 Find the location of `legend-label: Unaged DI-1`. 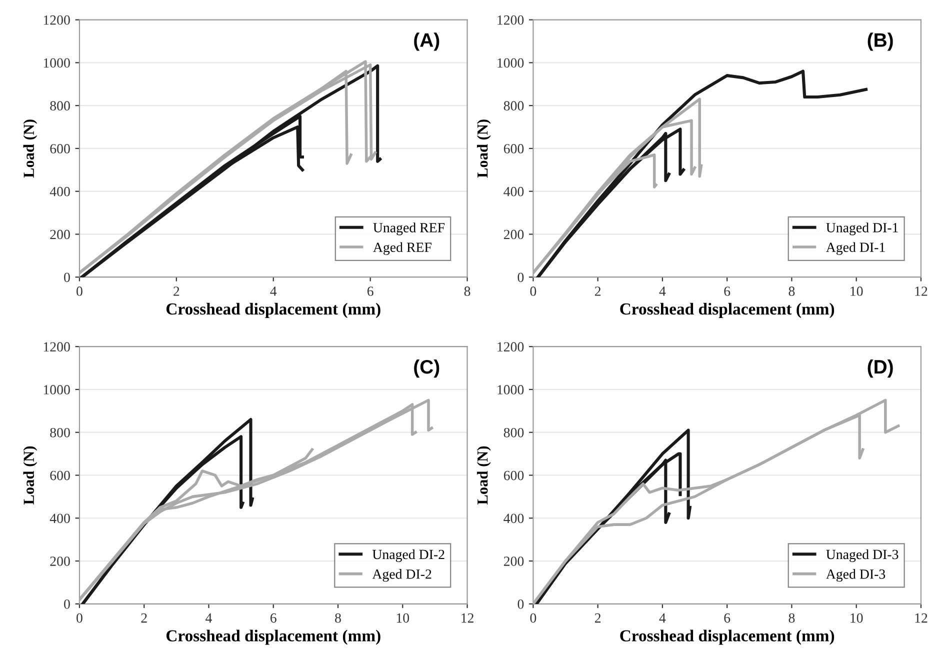

legend-label: Unaged DI-1 is located at coordinates (862, 229).